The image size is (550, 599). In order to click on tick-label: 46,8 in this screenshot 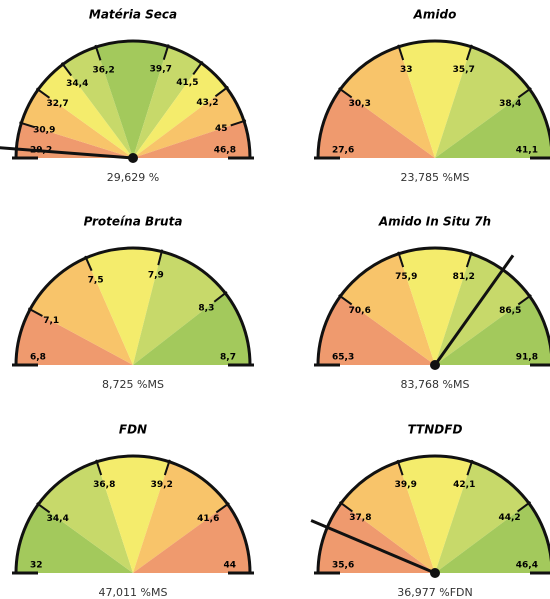, I will do `click(225, 151)`.